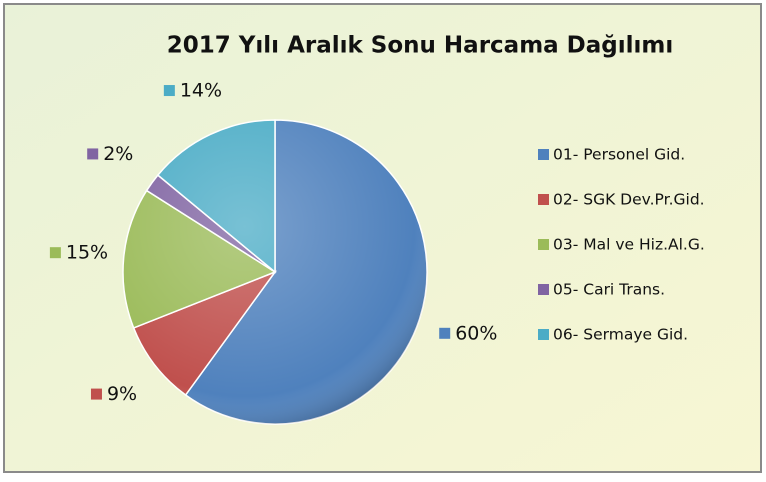  I want to click on data-label: 9%, so click(122, 394).